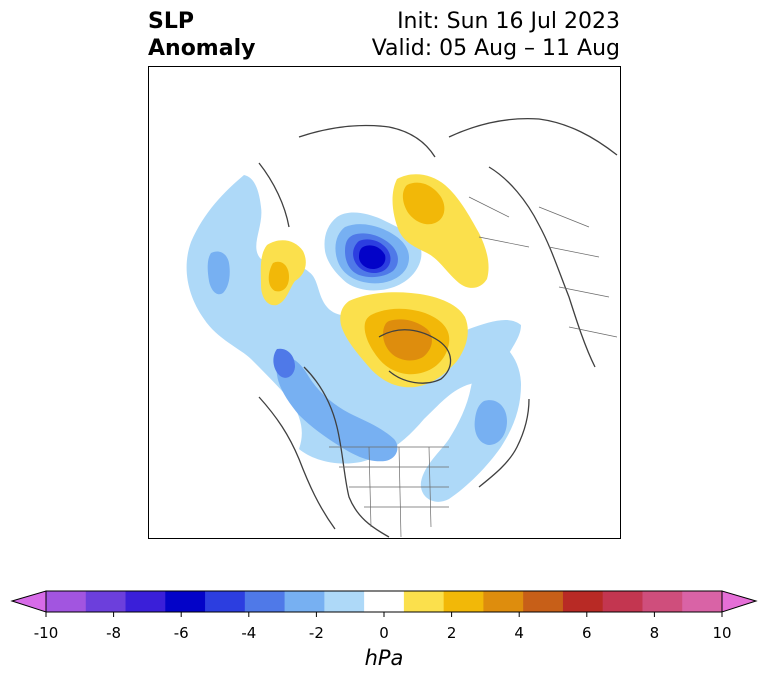 The image size is (768, 685). Describe the element at coordinates (114, 633) in the screenshot. I see `colorbar-tick-label: -8` at that location.